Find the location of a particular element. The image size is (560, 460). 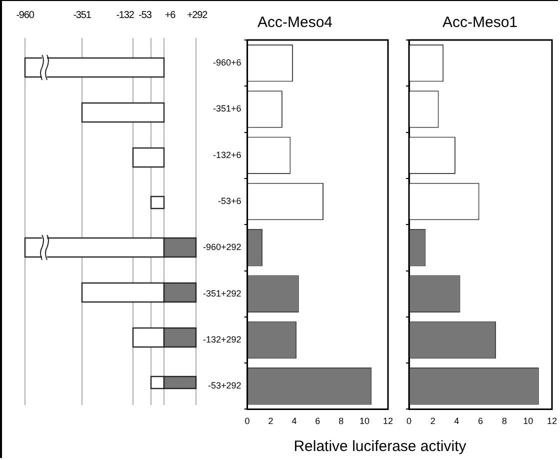

text: -960 is located at coordinates (25, 15).